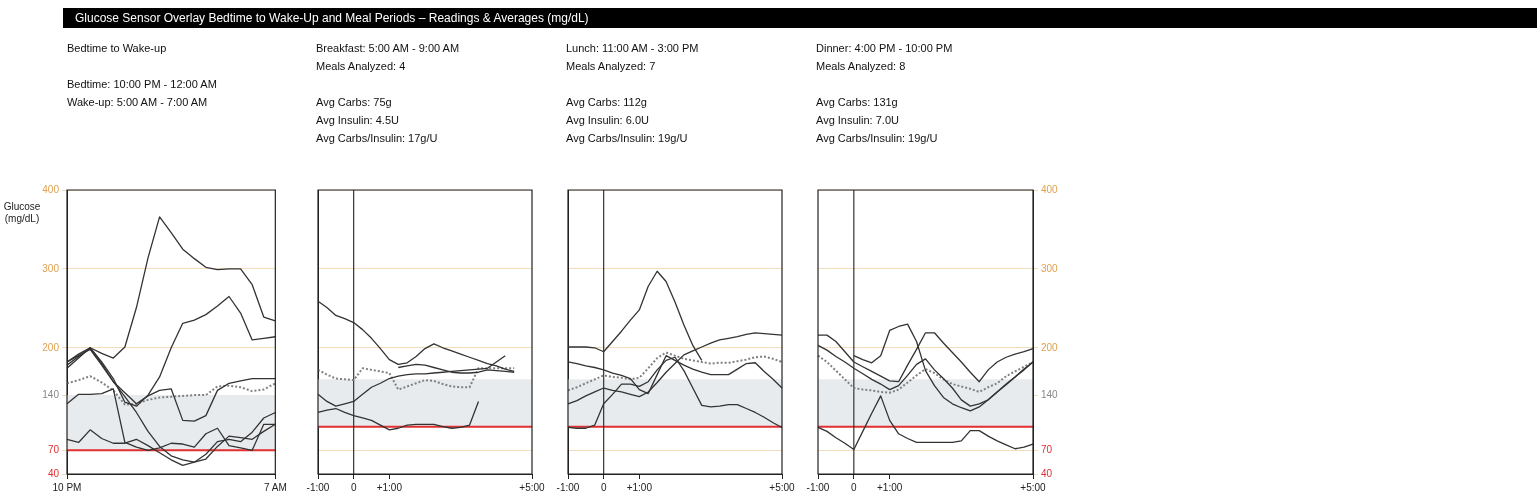 The width and height of the screenshot is (1537, 498). What do you see at coordinates (607, 102) in the screenshot?
I see `text: Avg Carbs: 112g` at bounding box center [607, 102].